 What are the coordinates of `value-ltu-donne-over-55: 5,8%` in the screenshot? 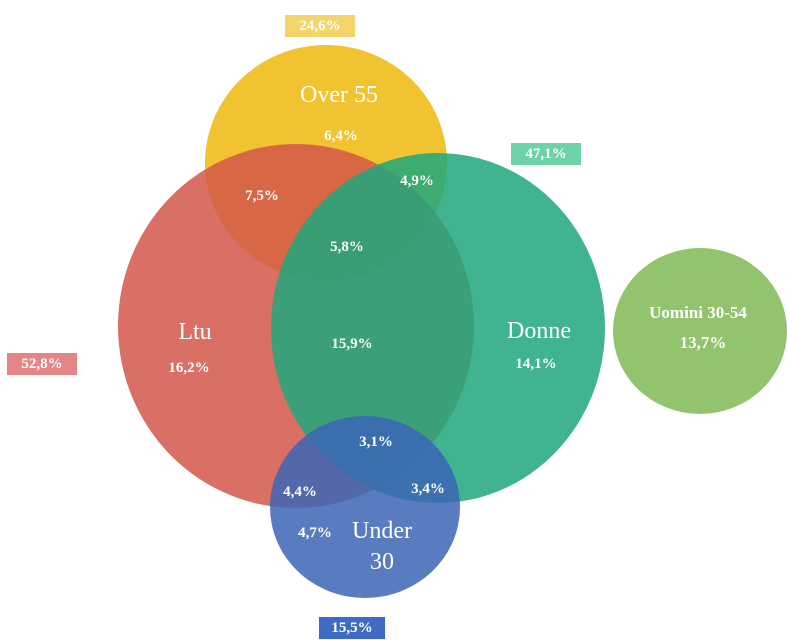 It's located at (347, 247).